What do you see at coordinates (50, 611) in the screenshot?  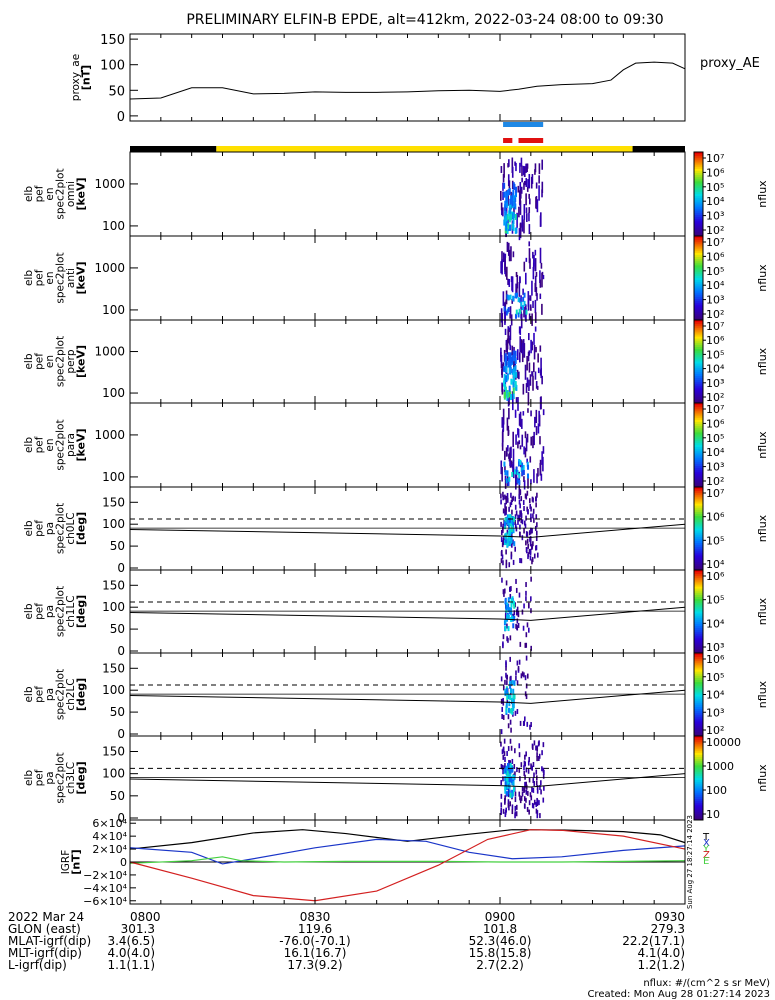 I see `pa_ch1-ylabel-line: pa` at bounding box center [50, 611].